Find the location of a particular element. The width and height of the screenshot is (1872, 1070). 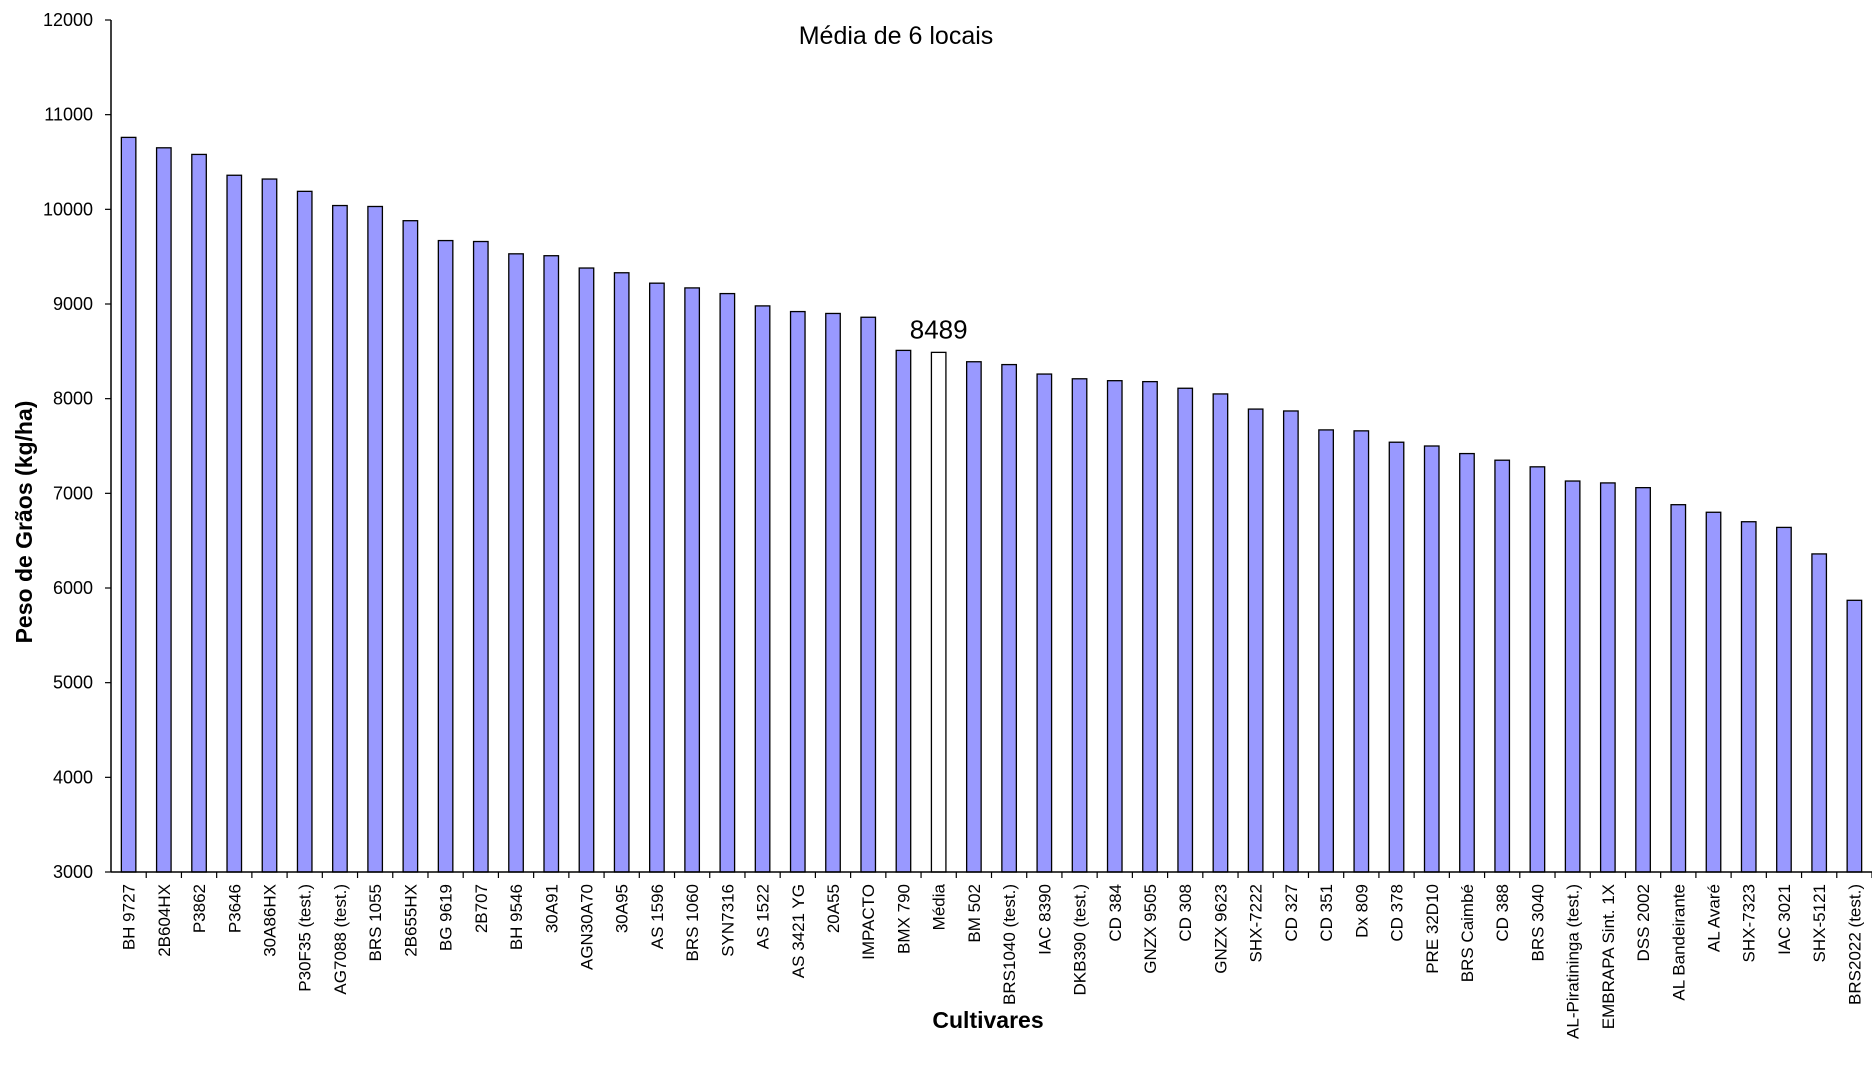

x-tick-label: AL Avaré is located at coordinates (1714, 918).